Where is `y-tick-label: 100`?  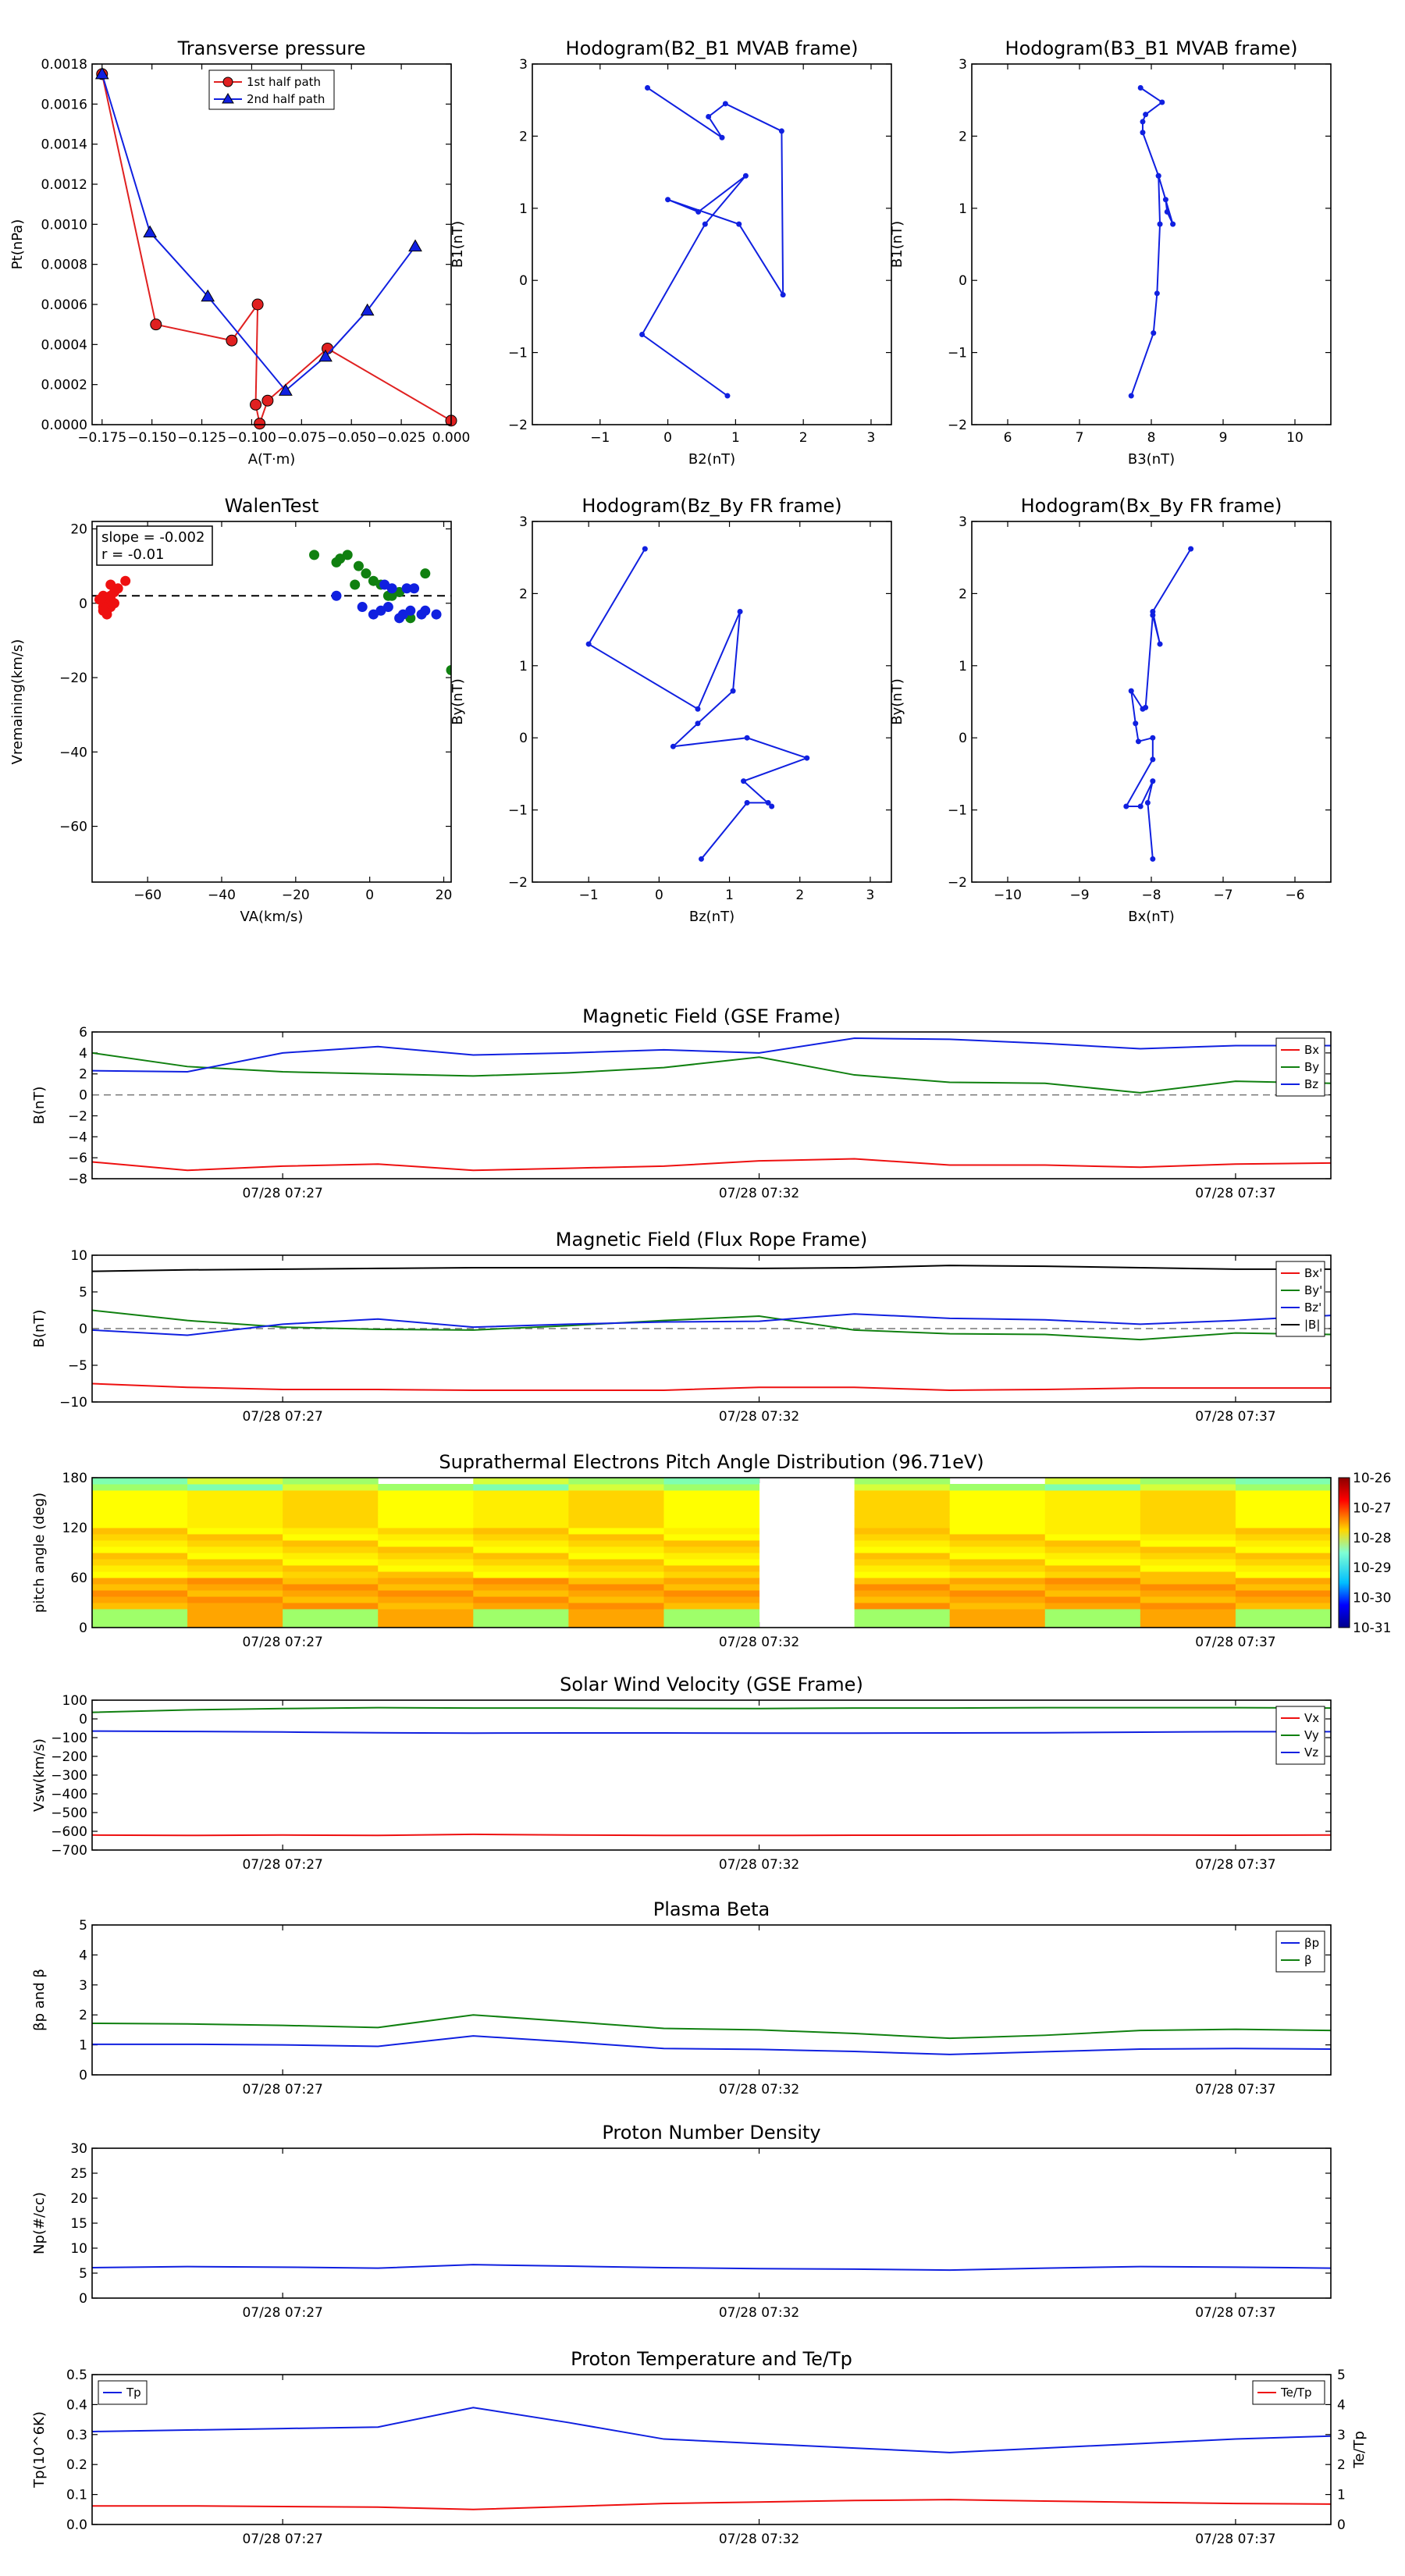
y-tick-label: 100 is located at coordinates (74, 1701).